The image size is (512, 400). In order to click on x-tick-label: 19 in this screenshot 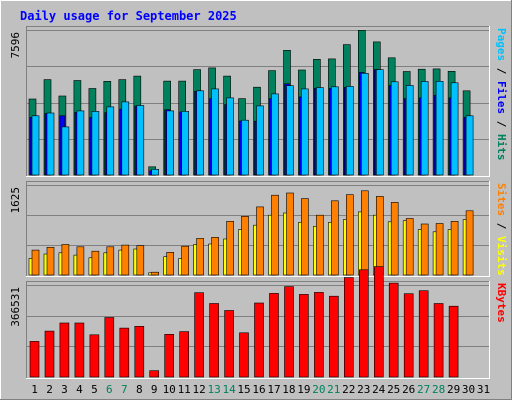, I will do `click(303, 389)`.